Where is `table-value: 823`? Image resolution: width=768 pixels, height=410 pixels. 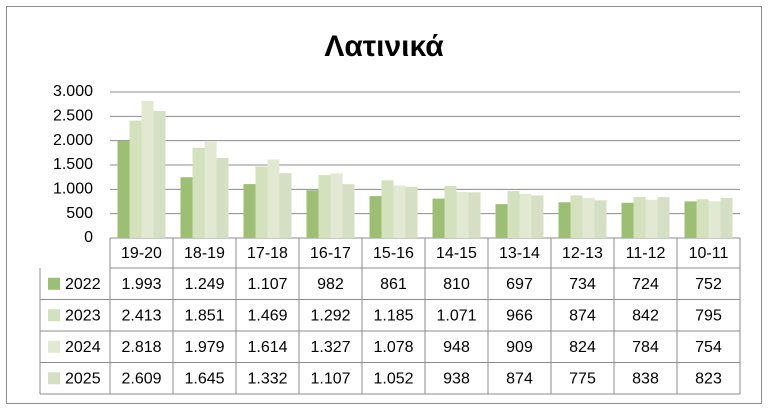
table-value: 823 is located at coordinates (708, 378).